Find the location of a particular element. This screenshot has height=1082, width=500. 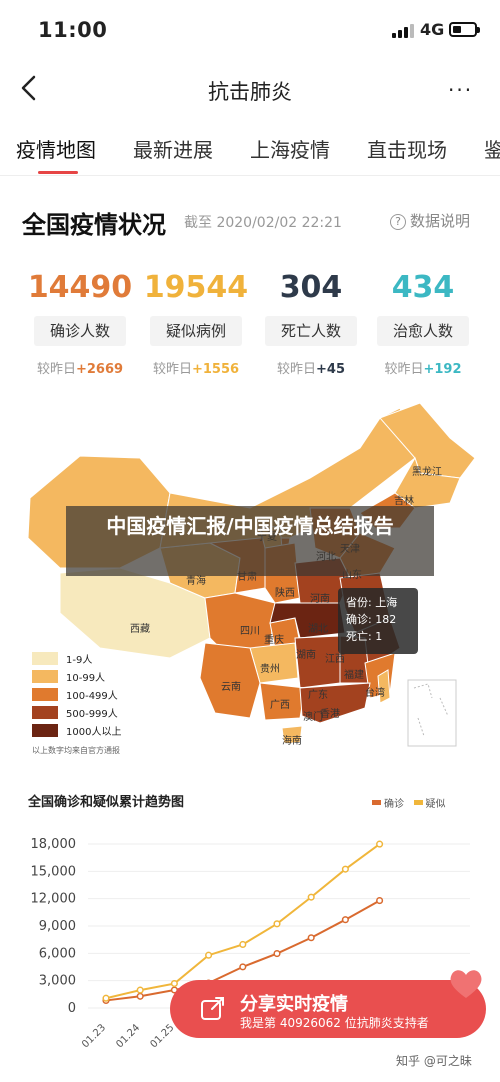

more-menu-icon: ··· is located at coordinates (461, 90).